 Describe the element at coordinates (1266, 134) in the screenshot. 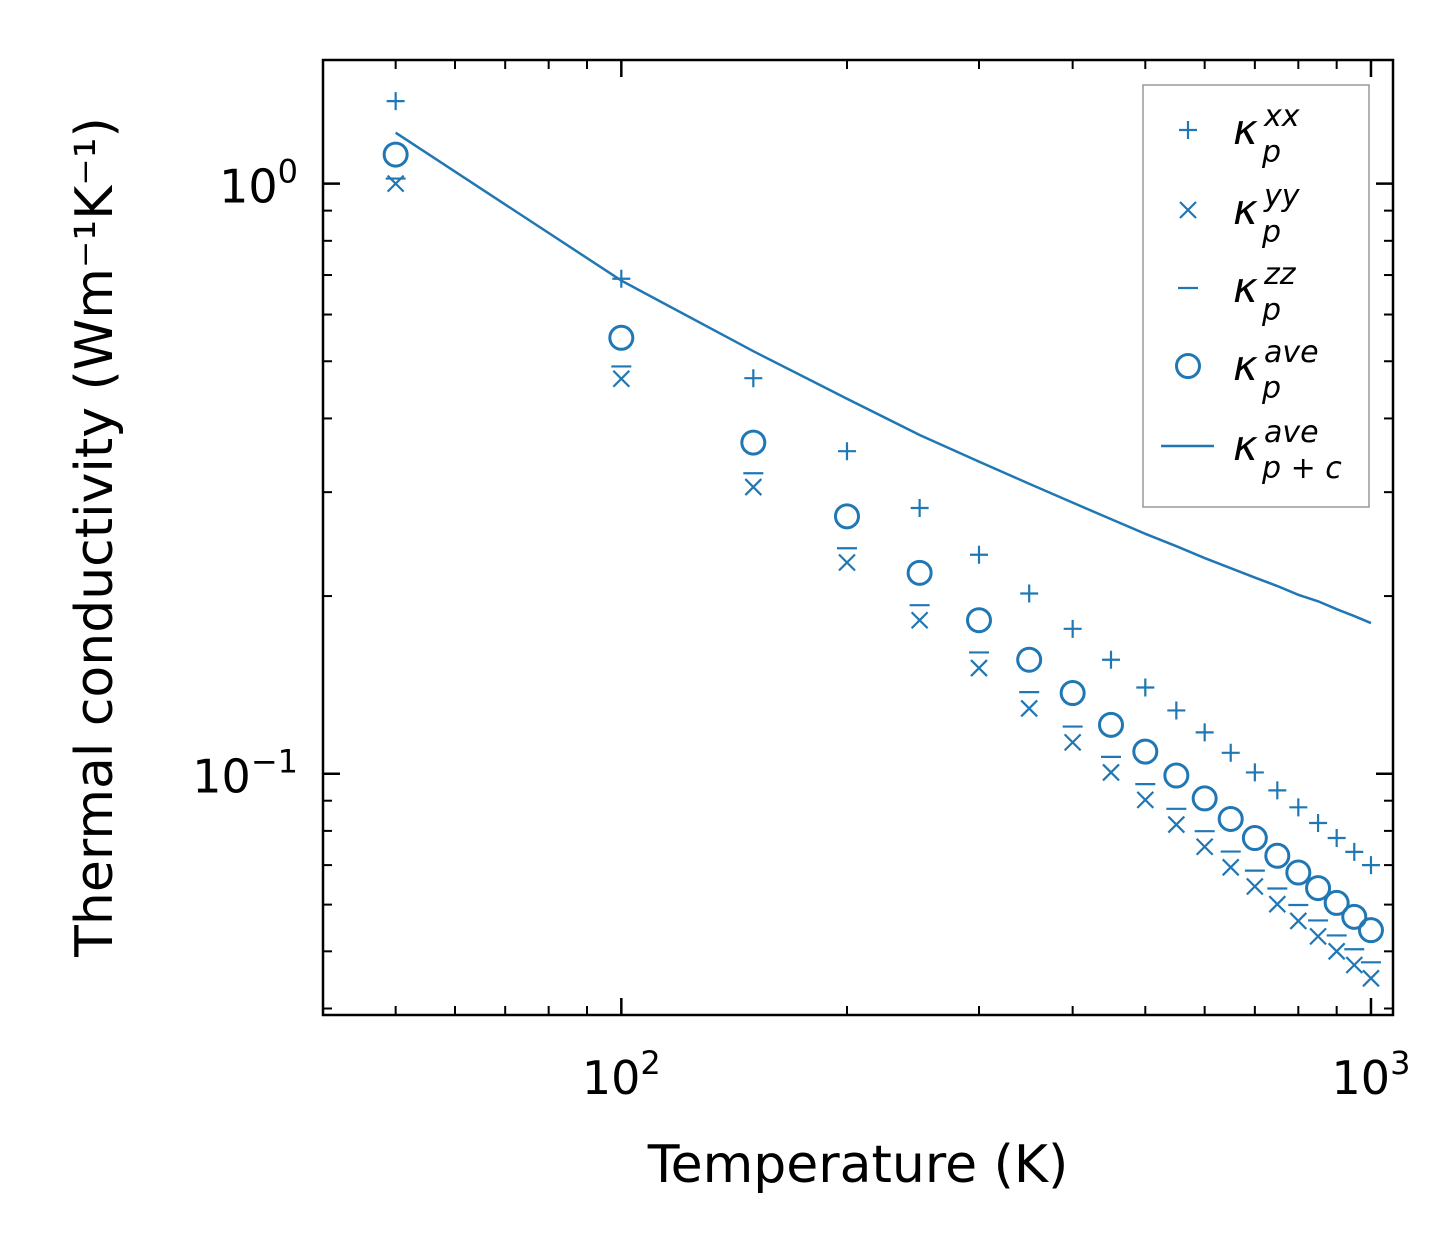

I see `legend-label-kxx: κ xx p` at that location.